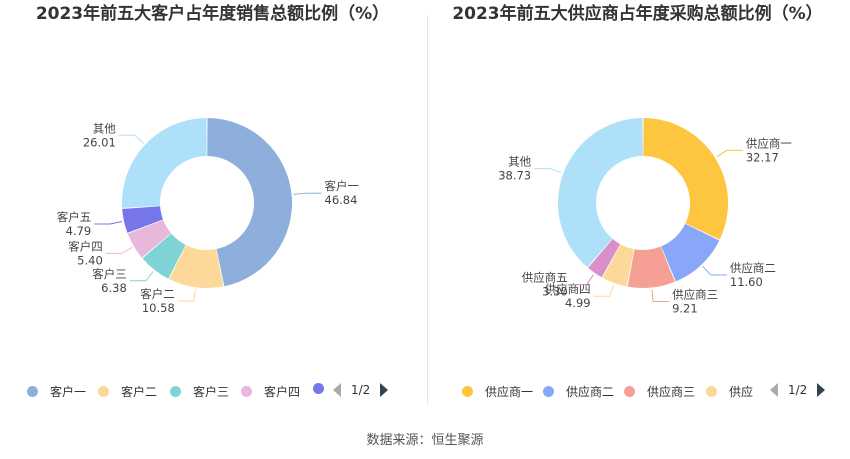  What do you see at coordinates (590, 392) in the screenshot?
I see `legend-label: 供应商二` at bounding box center [590, 392].